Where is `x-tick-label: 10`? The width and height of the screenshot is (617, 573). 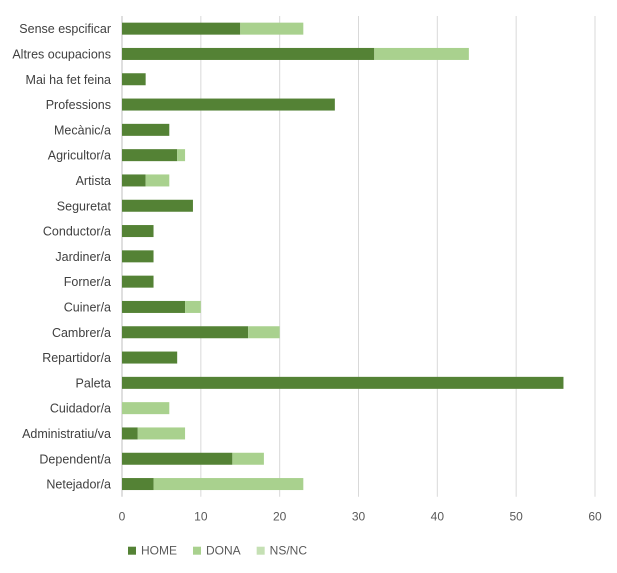 x-tick-label: 10 is located at coordinates (201, 517).